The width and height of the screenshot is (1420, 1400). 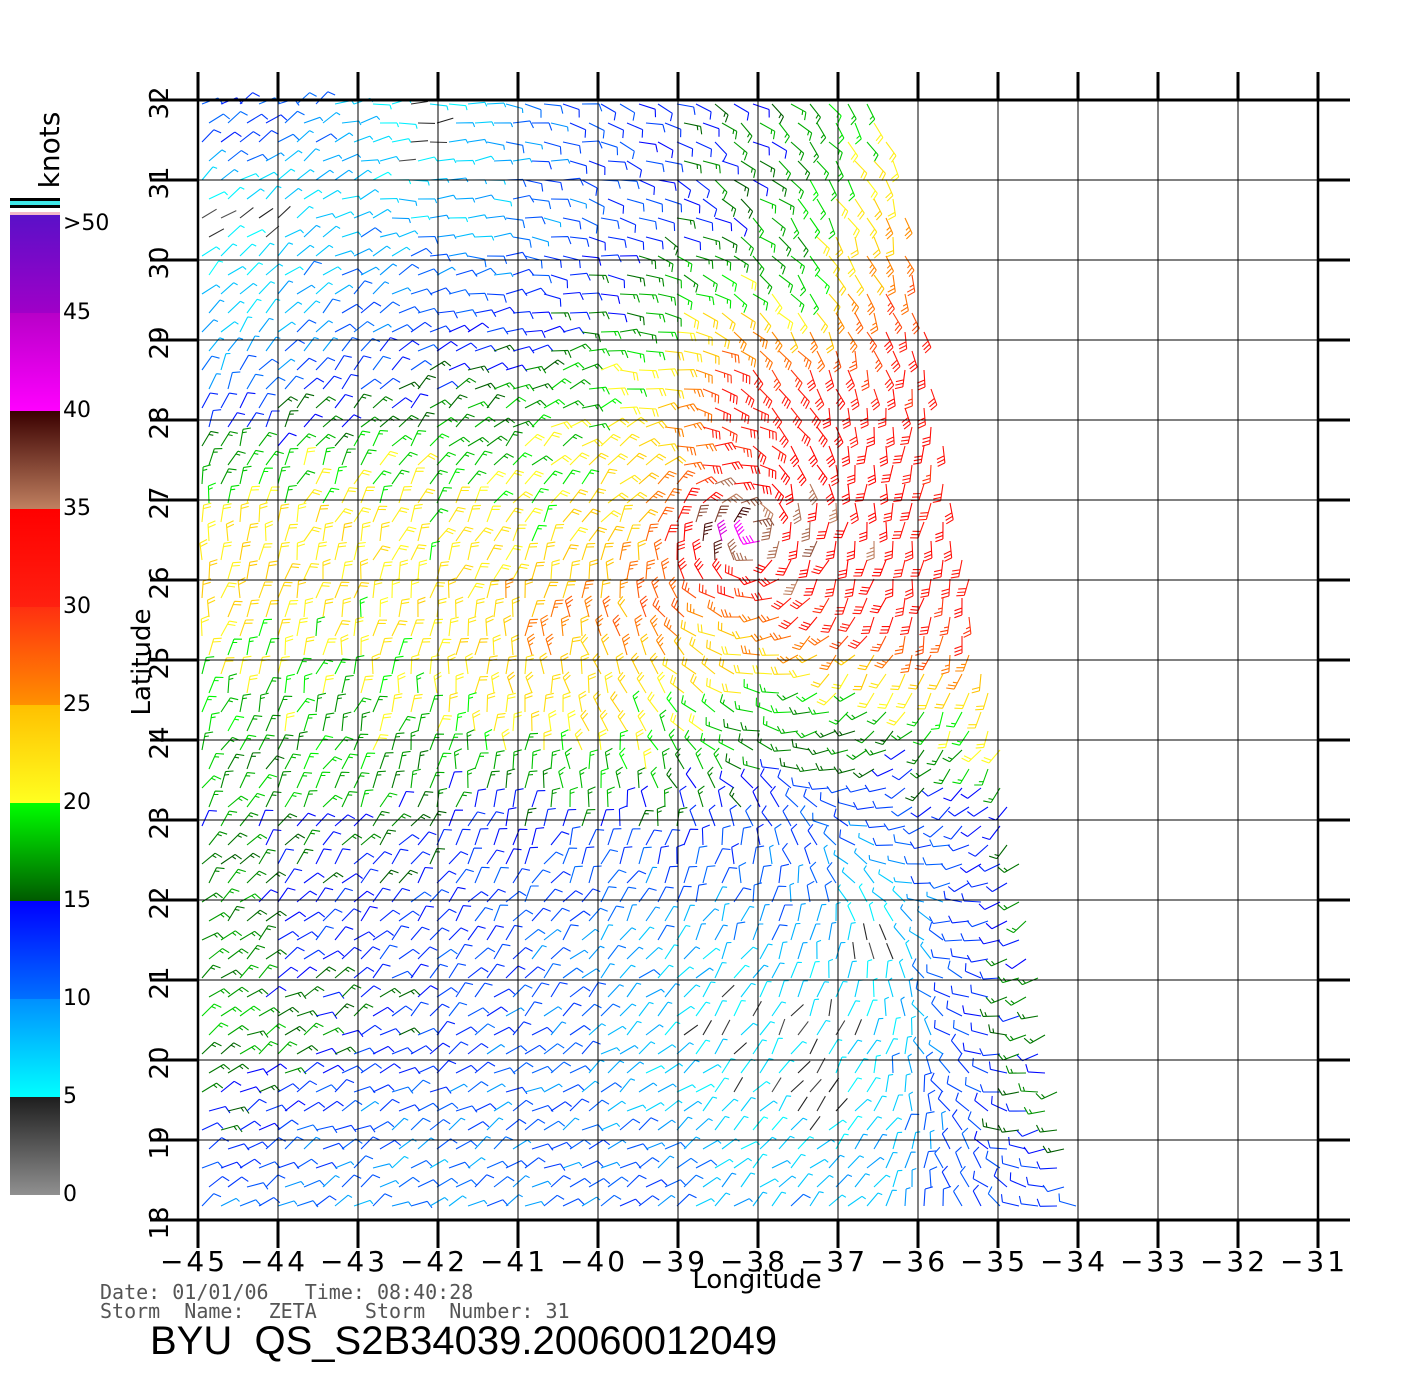 I want to click on colorbar-band, so click(x=35, y=558).